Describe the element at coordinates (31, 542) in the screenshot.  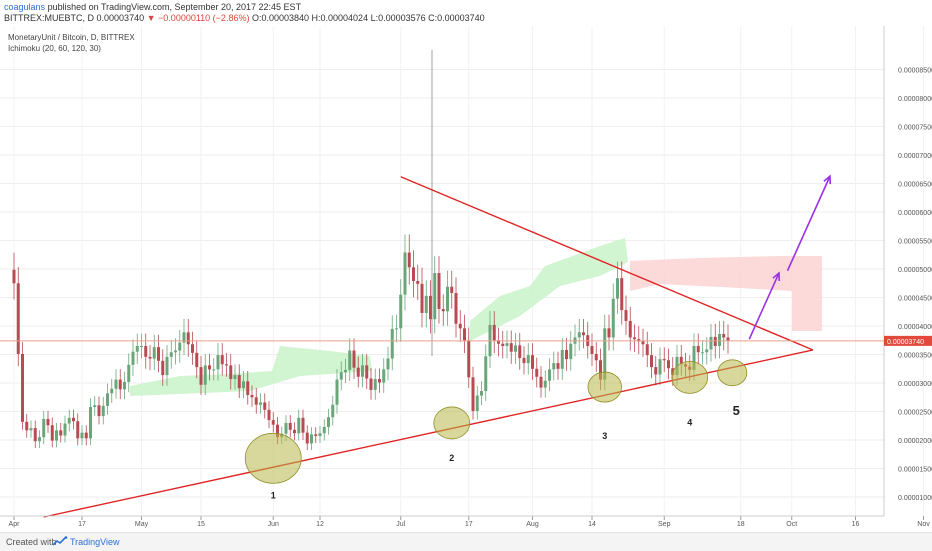
I see `created-with-label: Created with` at that location.